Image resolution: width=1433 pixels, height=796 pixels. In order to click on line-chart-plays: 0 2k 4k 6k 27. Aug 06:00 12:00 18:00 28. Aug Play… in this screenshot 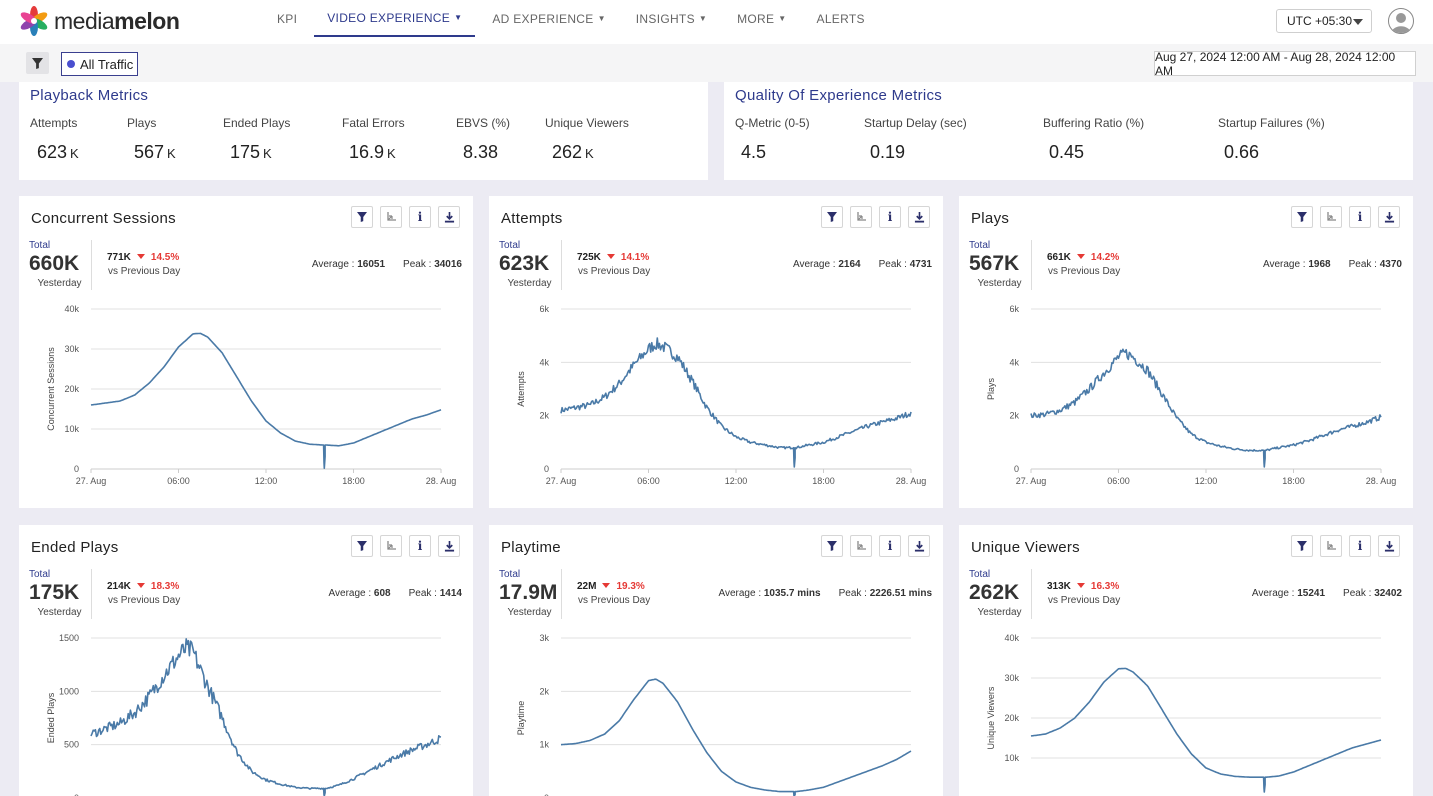, I will do `click(1186, 402)`.